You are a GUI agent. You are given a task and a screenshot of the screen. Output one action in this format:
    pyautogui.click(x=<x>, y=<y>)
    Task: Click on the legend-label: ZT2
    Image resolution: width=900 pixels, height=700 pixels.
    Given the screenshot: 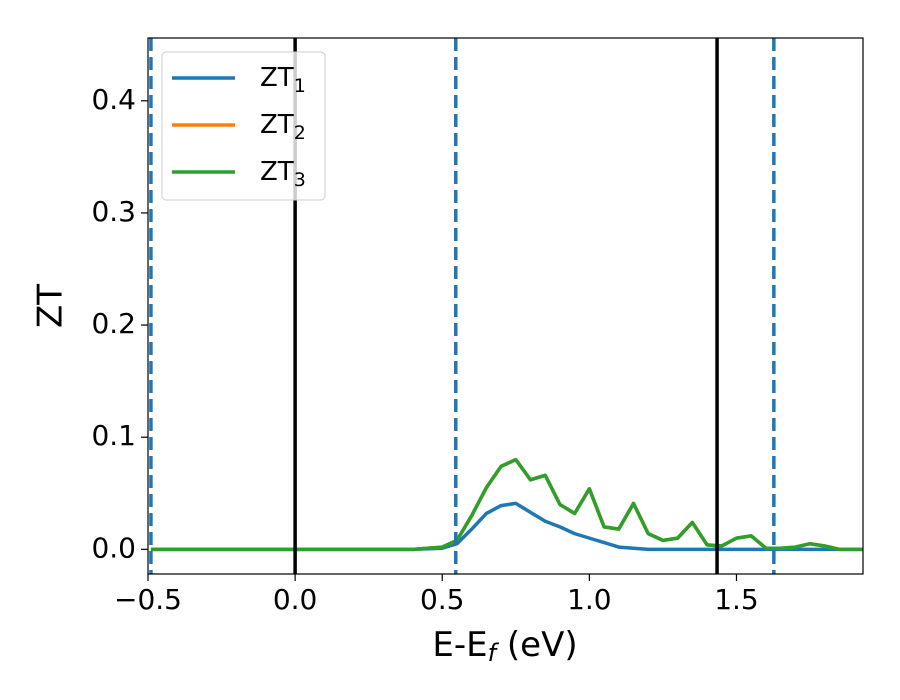 What is the action you would take?
    pyautogui.click(x=283, y=127)
    